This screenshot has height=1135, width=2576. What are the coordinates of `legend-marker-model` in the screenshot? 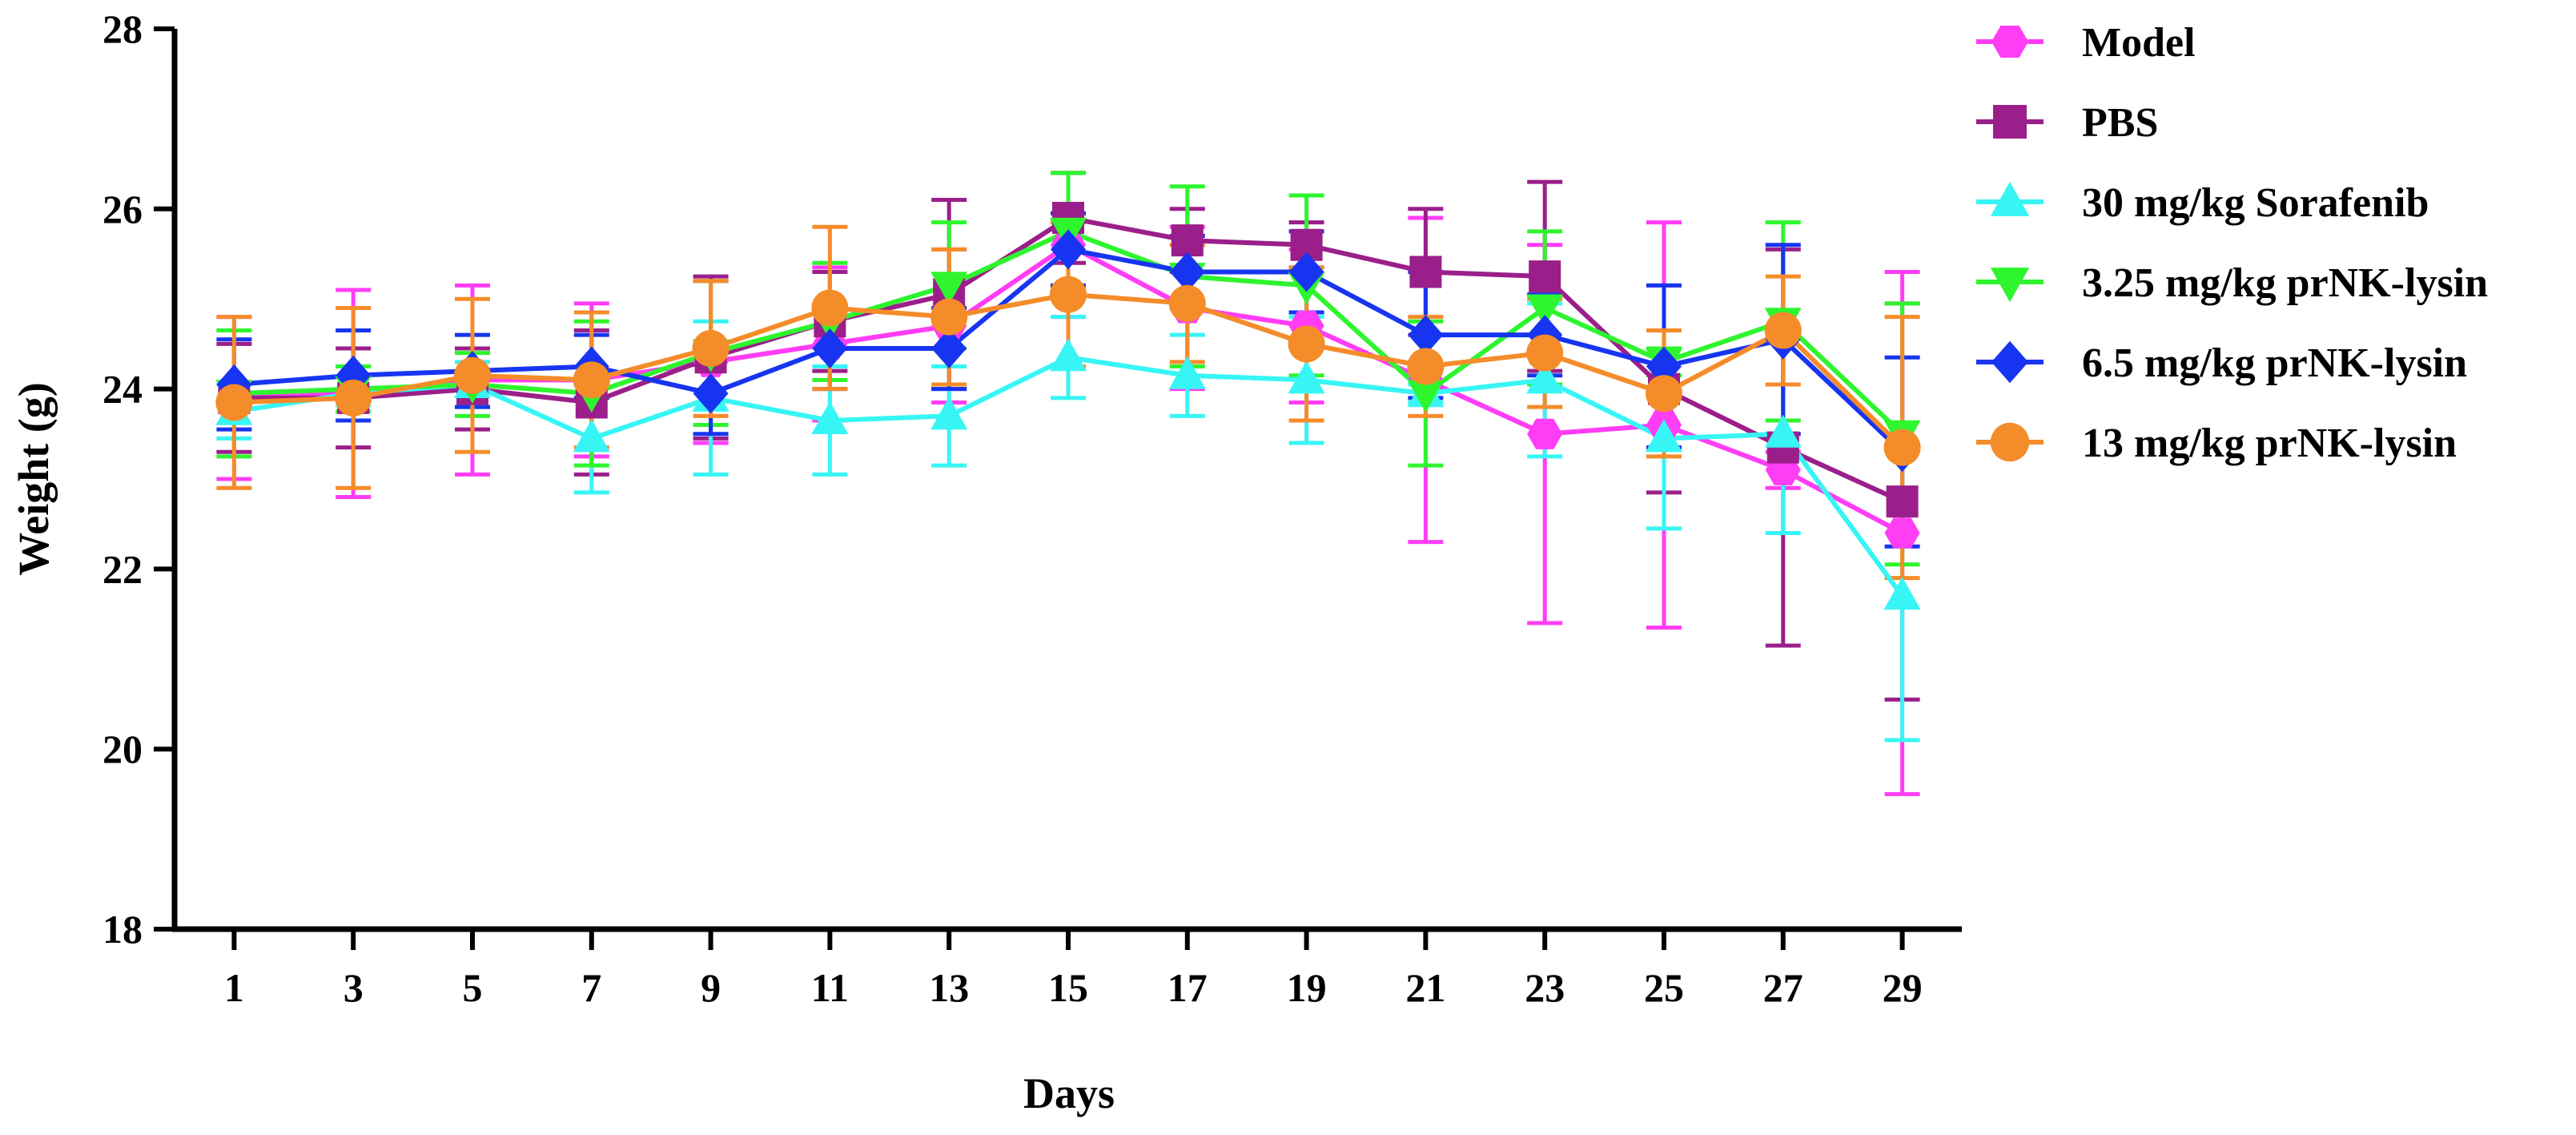 It's located at (2010, 41).